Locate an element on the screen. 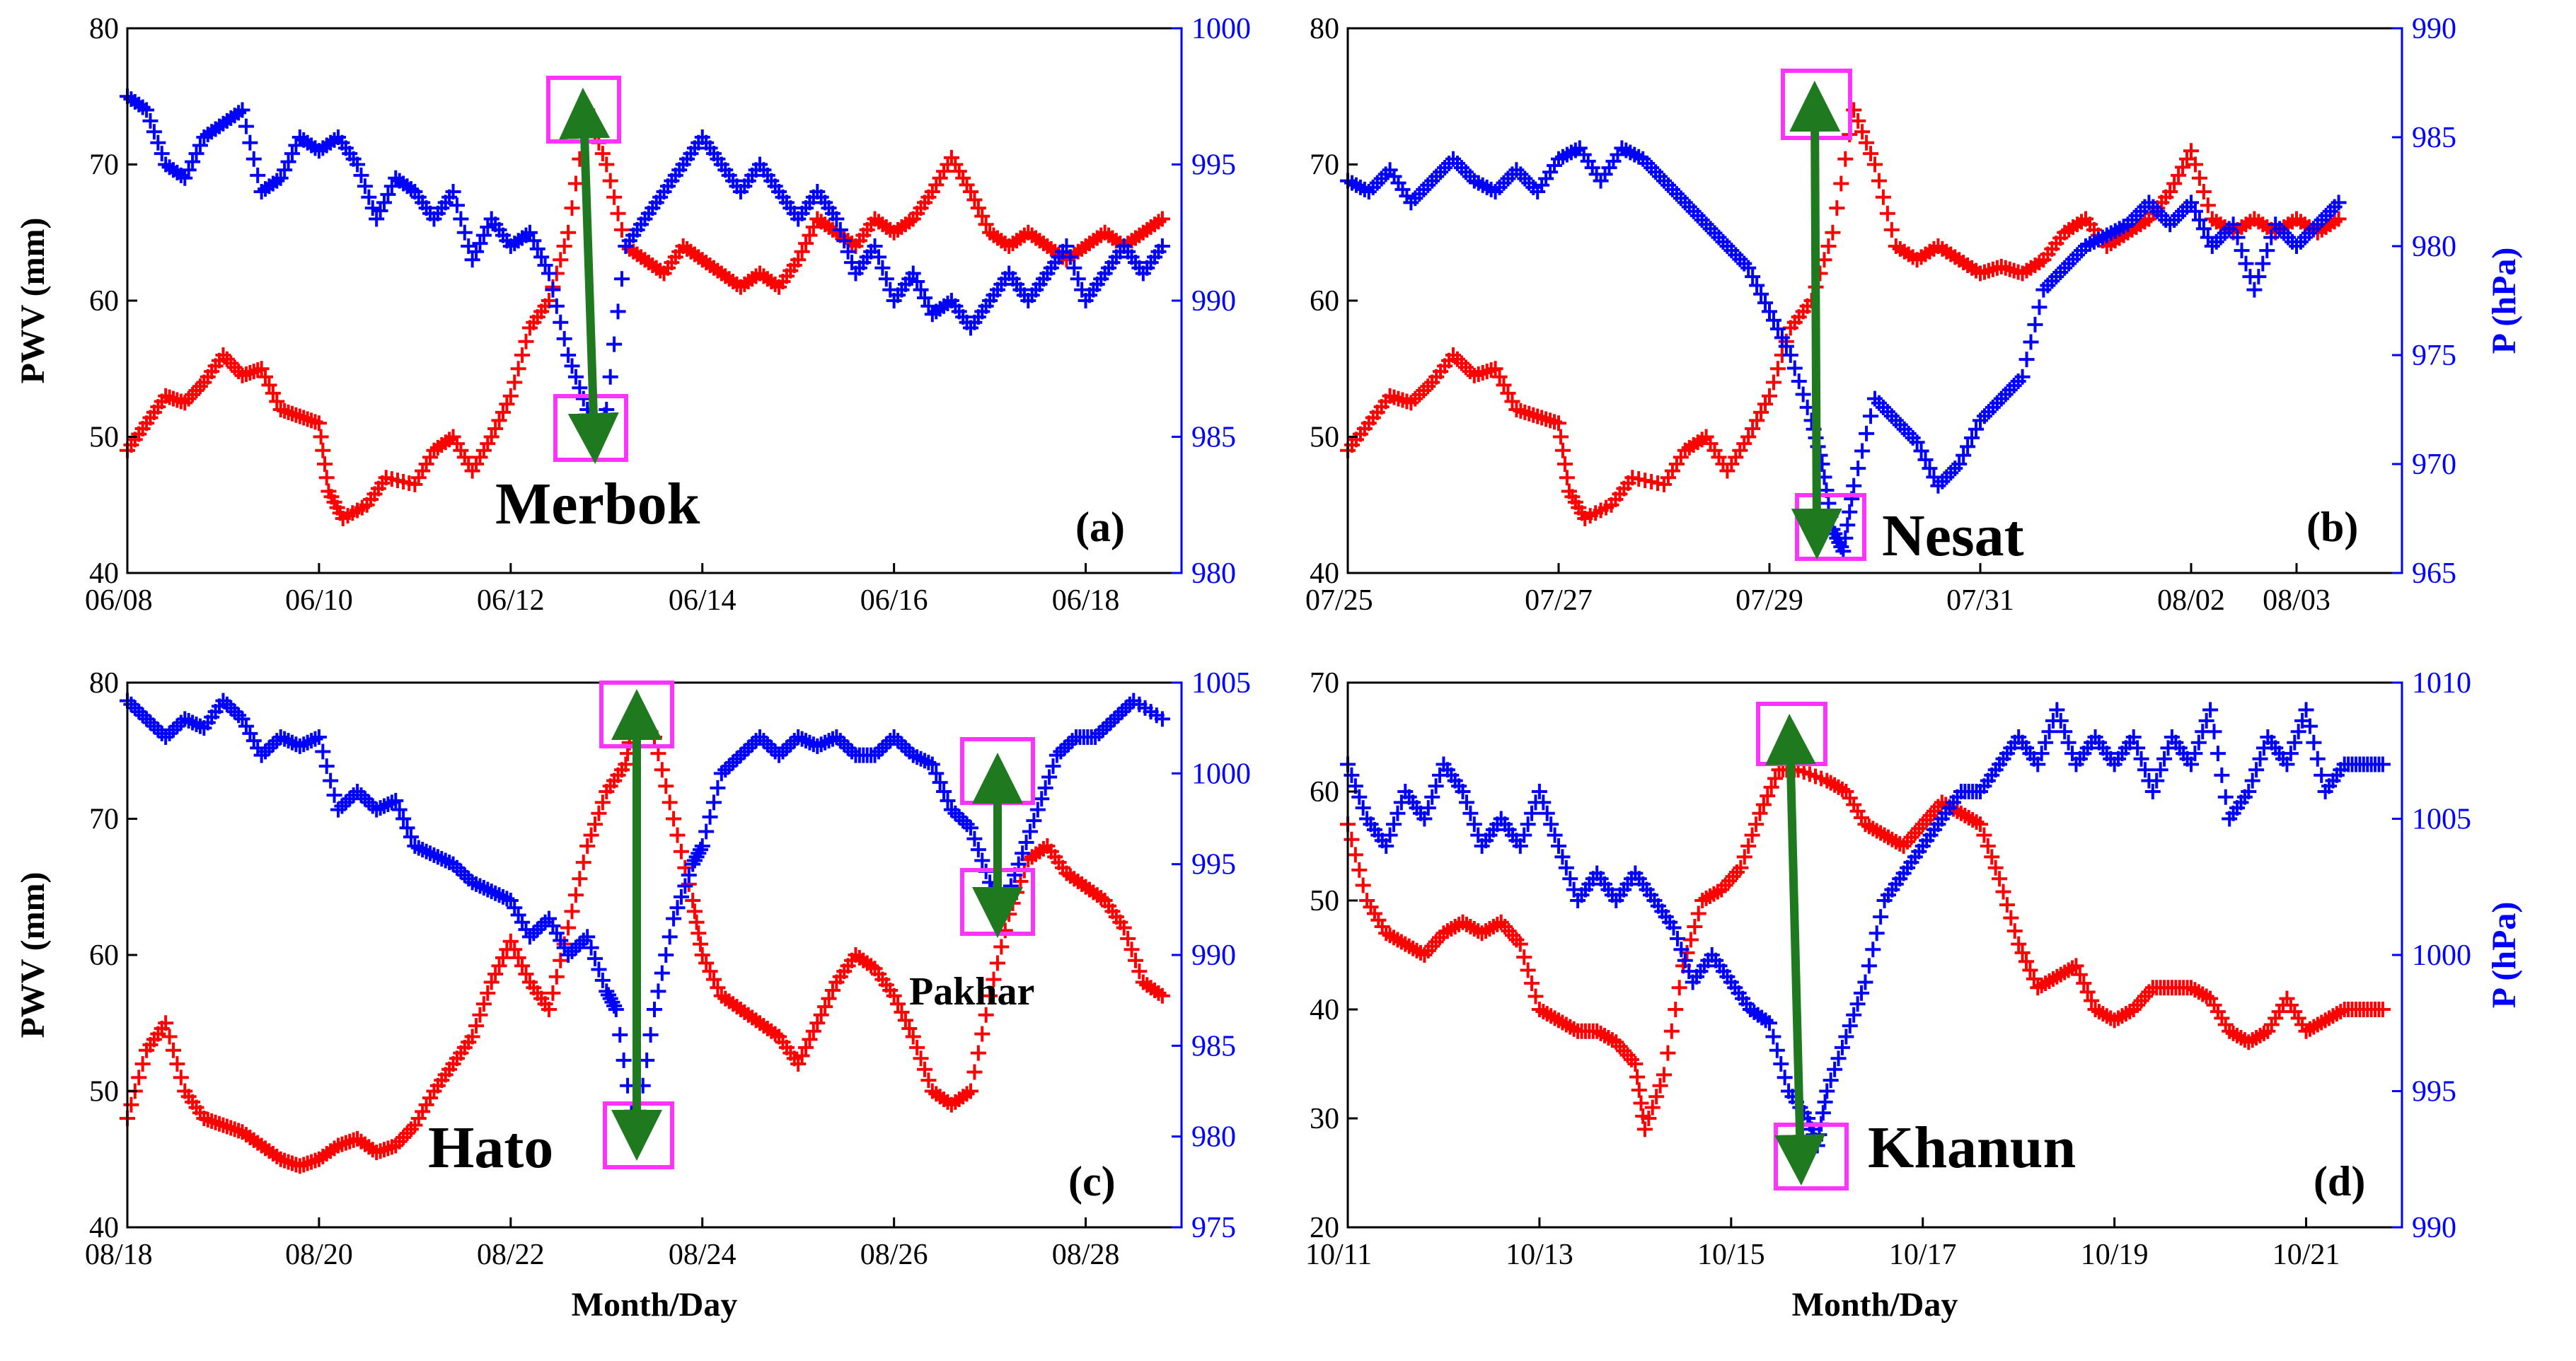 The image size is (2576, 1361). x-tick-label: 10/21 is located at coordinates (2306, 1255).